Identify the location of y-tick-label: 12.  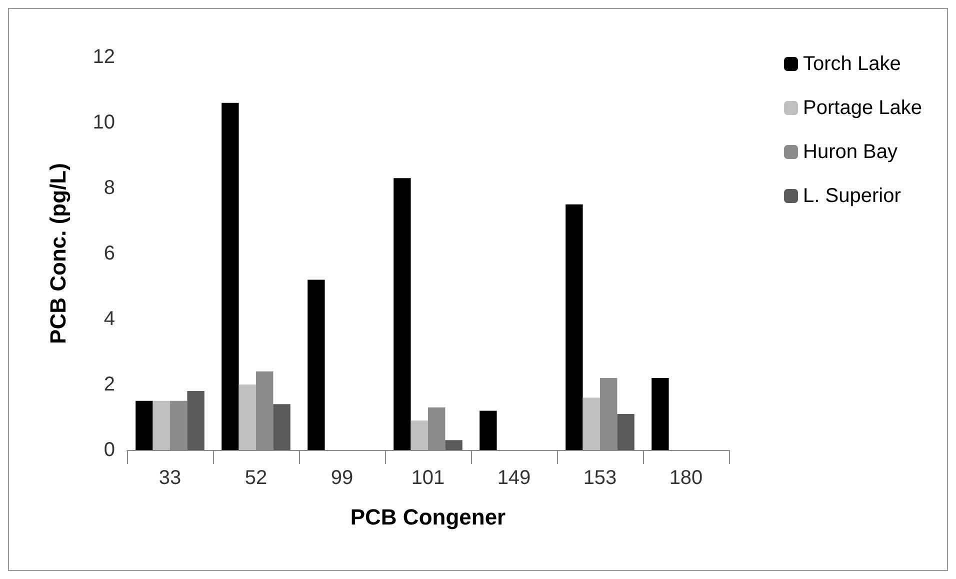
(103, 57).